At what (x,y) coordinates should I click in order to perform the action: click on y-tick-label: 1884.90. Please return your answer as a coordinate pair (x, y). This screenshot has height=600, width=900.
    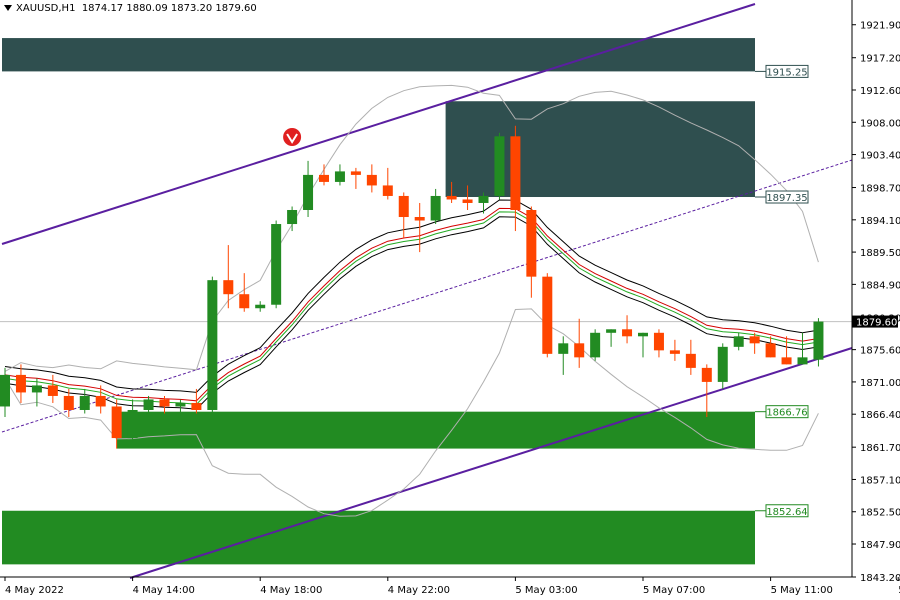
    Looking at the image, I should click on (880, 285).